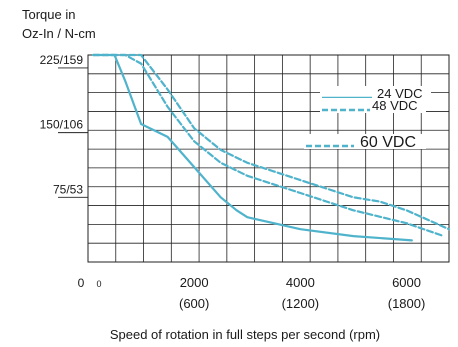 The height and width of the screenshot is (347, 458). What do you see at coordinates (252, 293) in the screenshot?
I see `x-tick-labels: 0 0 2000 (600) 4000 (1200) 6000 (1800)` at bounding box center [252, 293].